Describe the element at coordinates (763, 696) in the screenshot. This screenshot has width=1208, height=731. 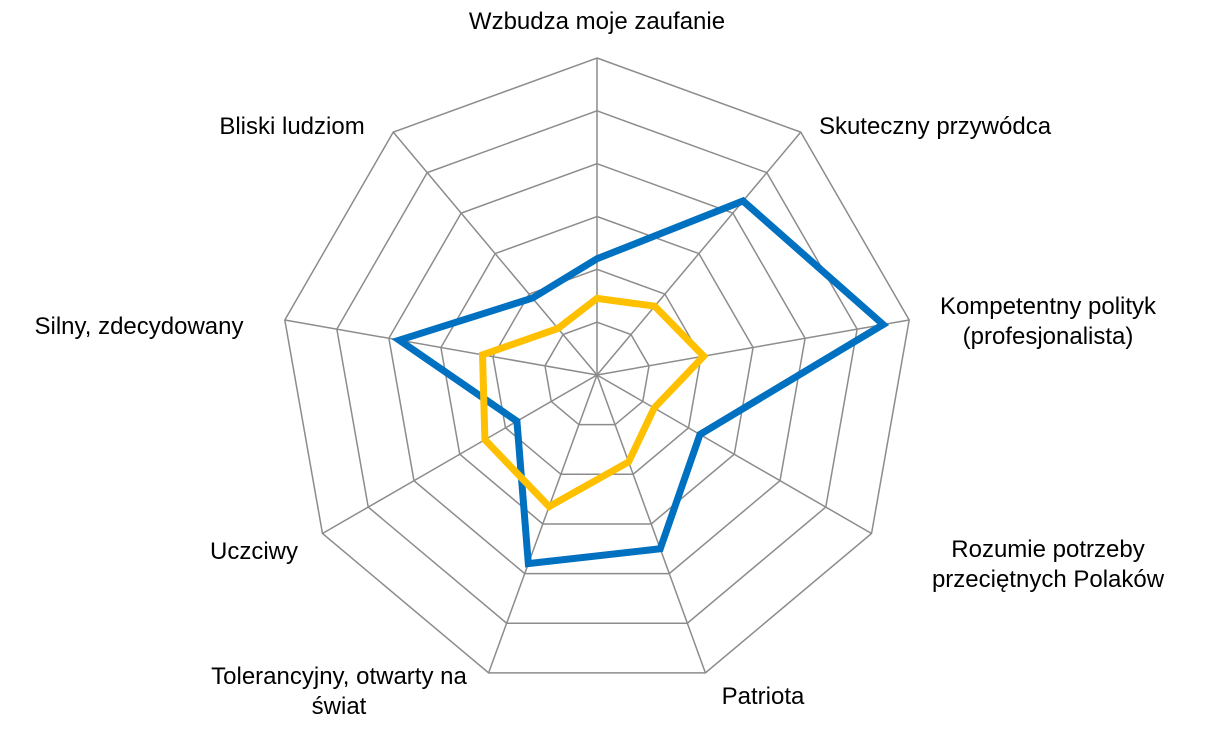
I see `axis-label: Patriota` at that location.